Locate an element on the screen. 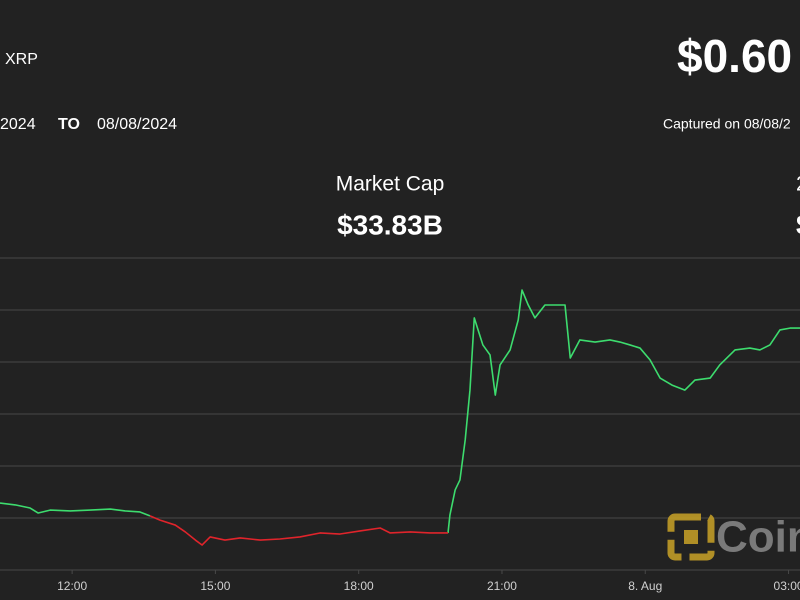 The width and height of the screenshot is (800, 600). x-tick-label: 18:00 is located at coordinates (359, 586).